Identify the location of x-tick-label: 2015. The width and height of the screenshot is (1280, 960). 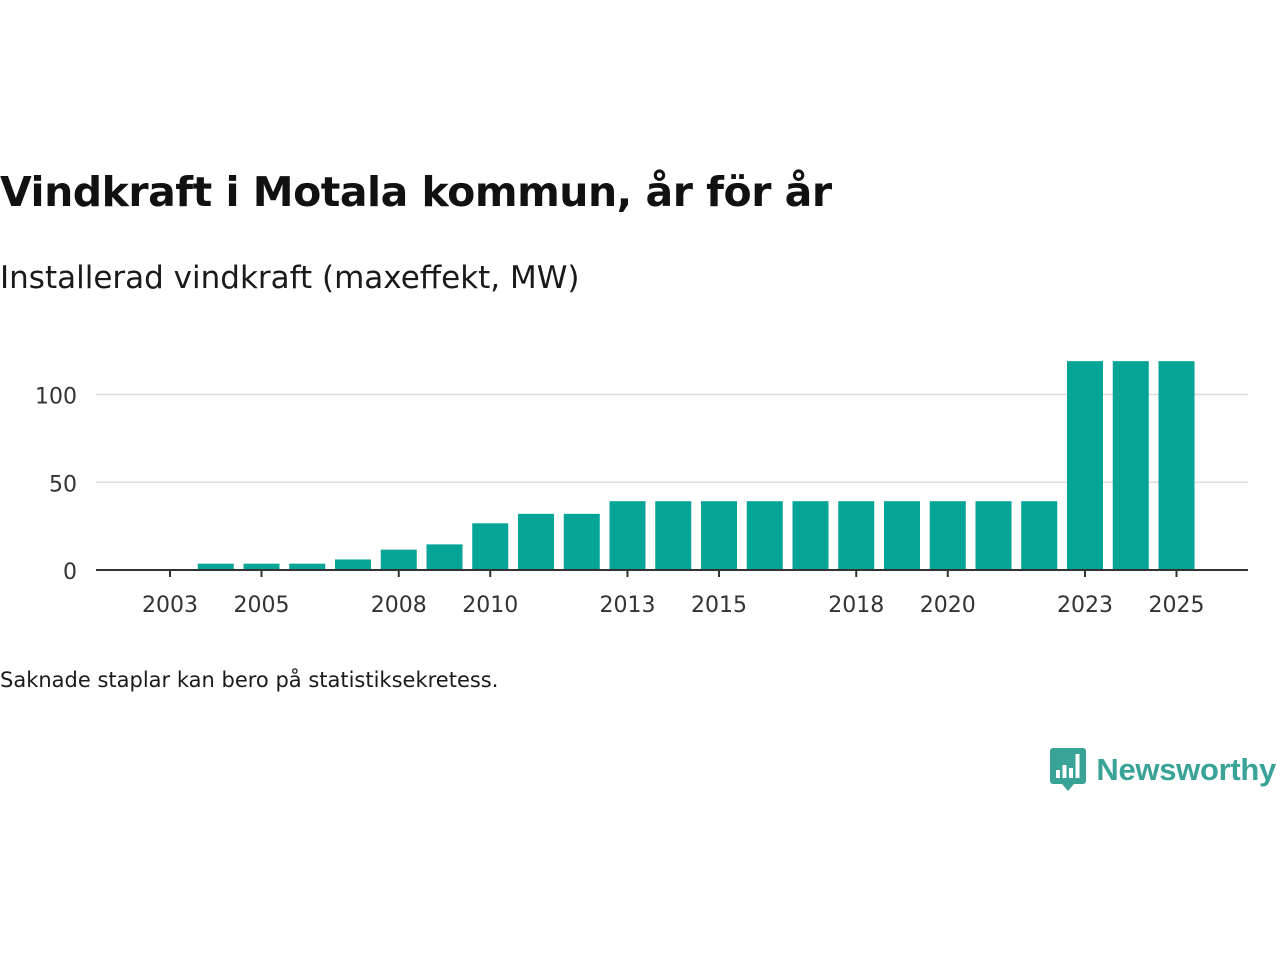
(719, 605).